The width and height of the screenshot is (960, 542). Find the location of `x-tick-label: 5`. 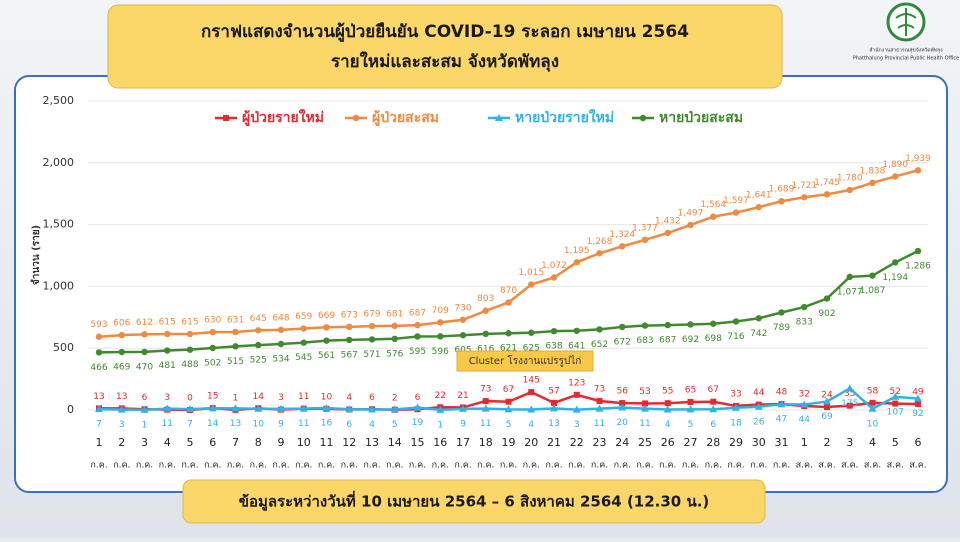

x-tick-label: 5 is located at coordinates (190, 442).